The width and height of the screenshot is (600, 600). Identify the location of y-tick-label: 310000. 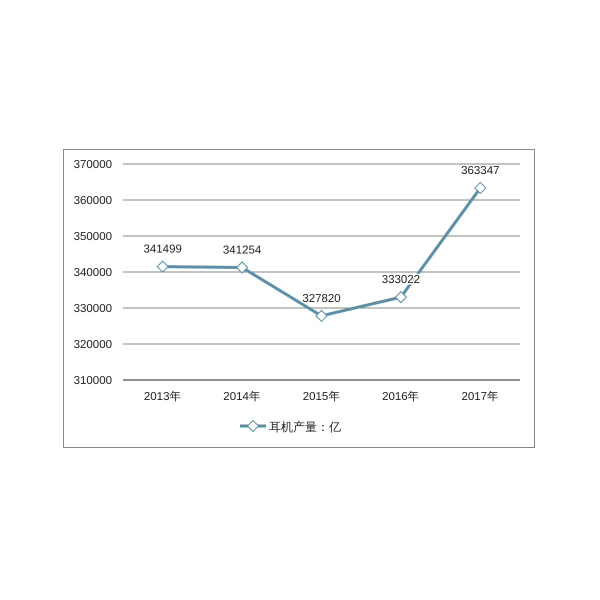
(93, 381).